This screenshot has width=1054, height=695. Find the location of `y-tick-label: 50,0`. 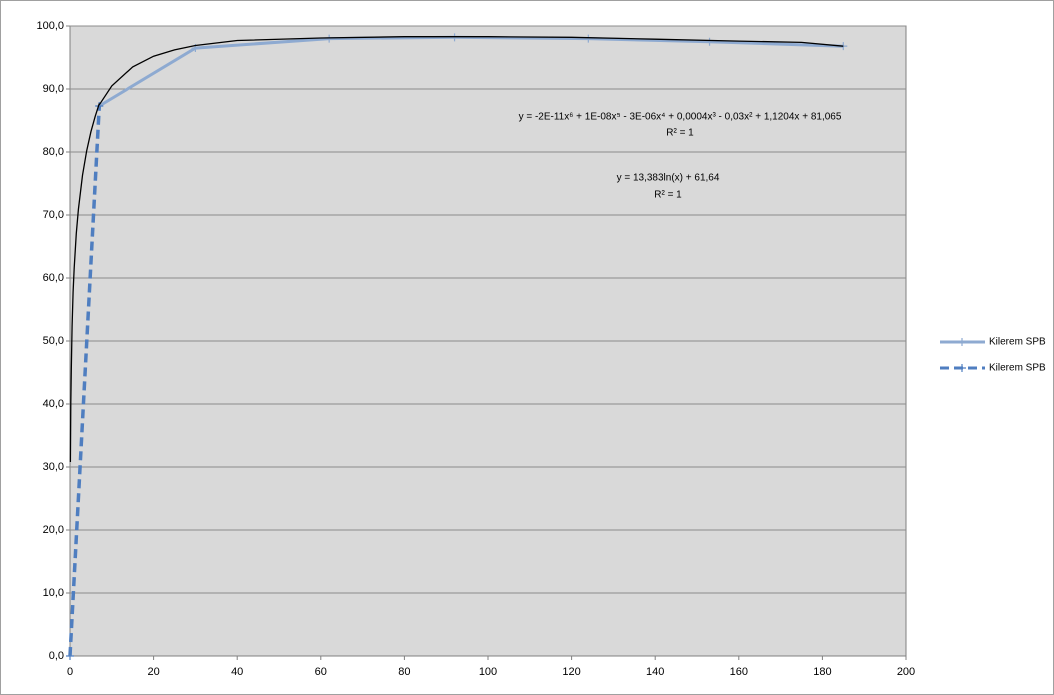

y-tick-label: 50,0 is located at coordinates (53, 341).